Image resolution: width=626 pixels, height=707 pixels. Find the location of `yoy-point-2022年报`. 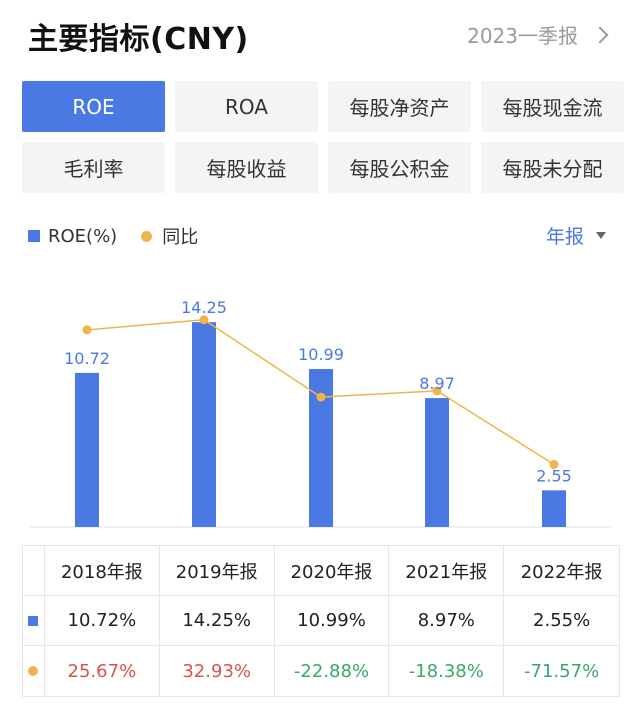

yoy-point-2022年报 is located at coordinates (554, 464).